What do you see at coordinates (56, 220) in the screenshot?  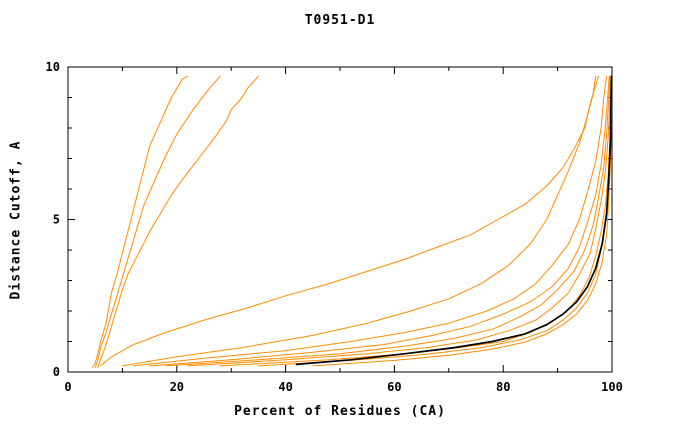 I see `y-tick-label: 5` at bounding box center [56, 220].